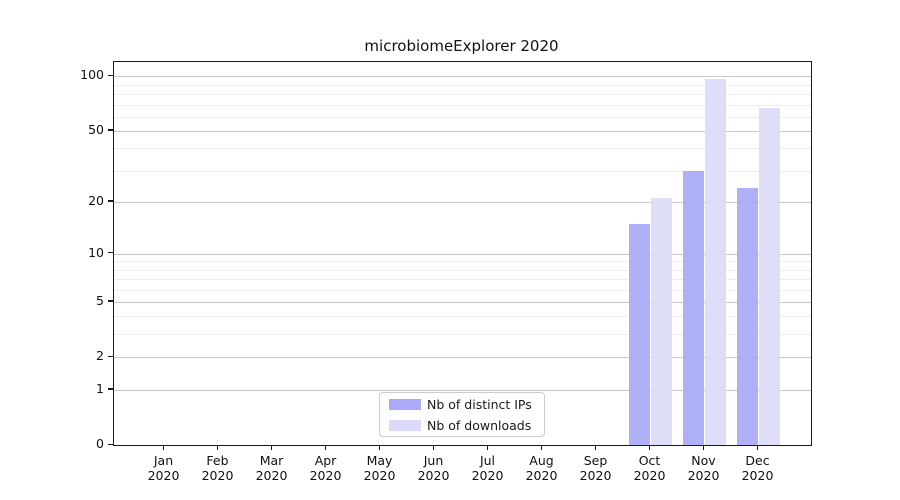 The height and width of the screenshot is (500, 900). Describe the element at coordinates (326, 448) in the screenshot. I see `x-tick-mark-apr-2020` at that location.